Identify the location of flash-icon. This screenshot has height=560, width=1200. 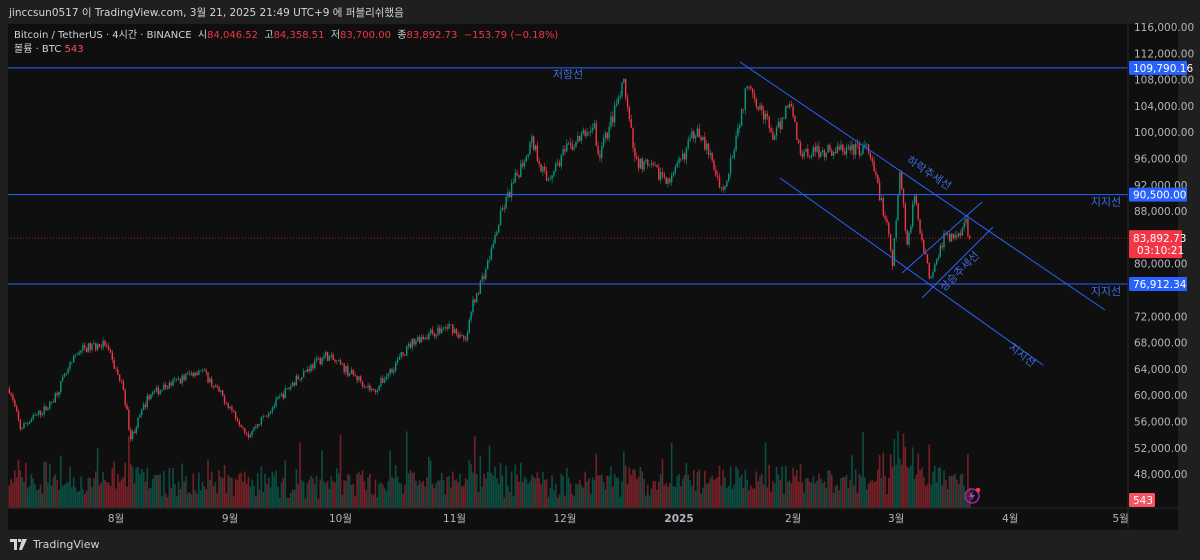
(972, 495).